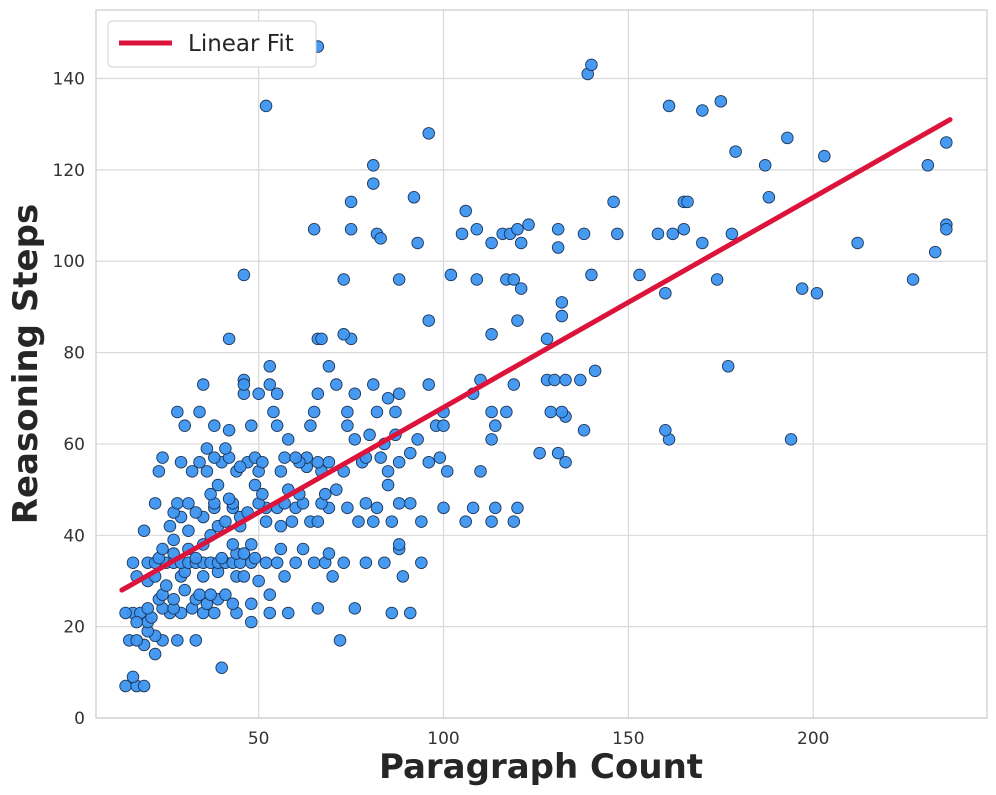 The height and width of the screenshot is (795, 996). What do you see at coordinates (69, 171) in the screenshot?
I see `y-tick-label: 120` at bounding box center [69, 171].